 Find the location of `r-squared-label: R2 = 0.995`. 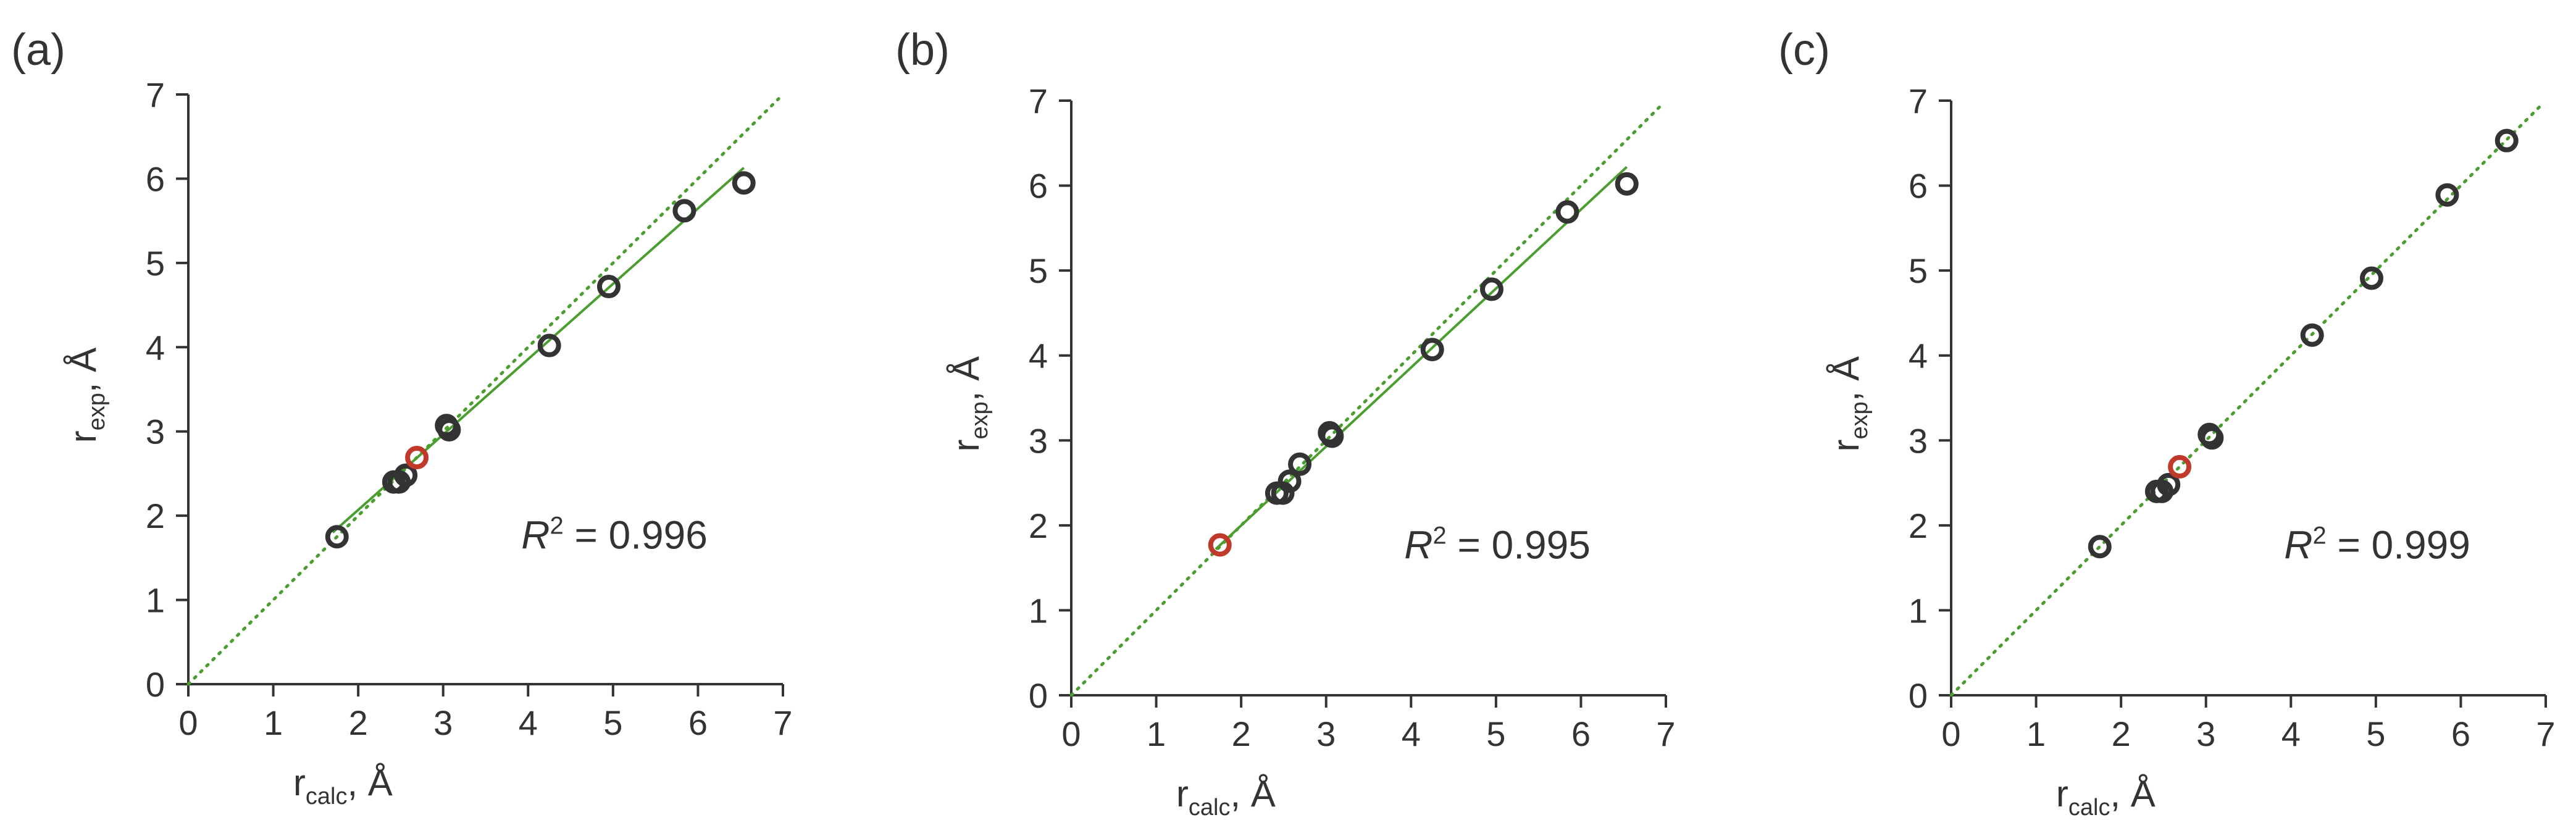

r-squared-label: R2 = 0.995 is located at coordinates (1498, 544).